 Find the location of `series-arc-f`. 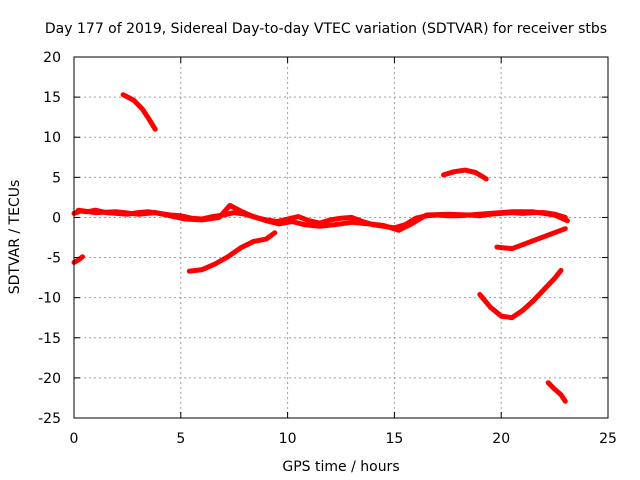

series-arc-f is located at coordinates (531, 239).